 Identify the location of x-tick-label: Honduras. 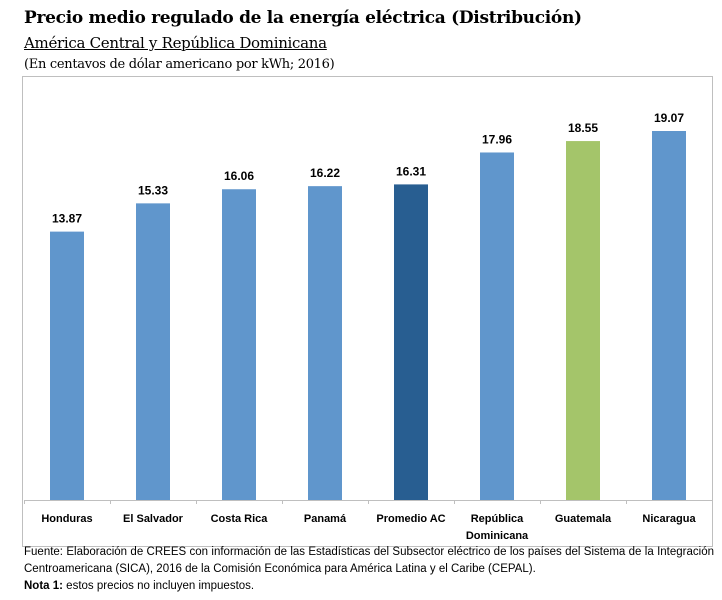
(66, 519).